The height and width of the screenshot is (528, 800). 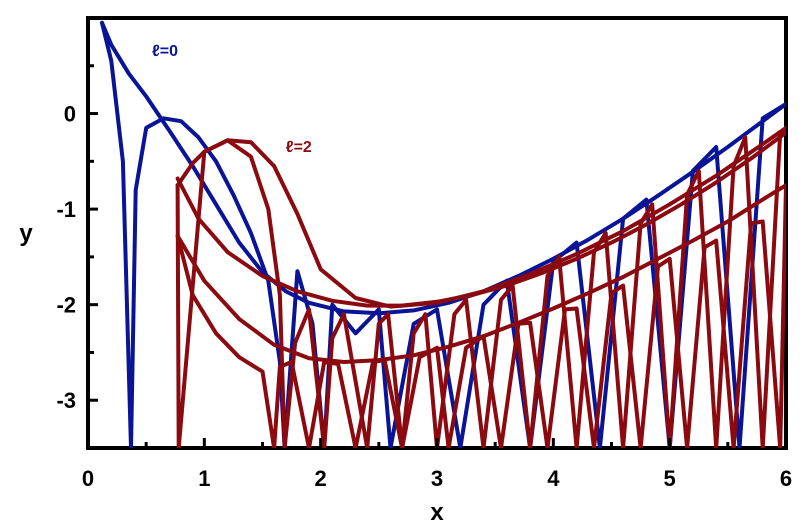 What do you see at coordinates (70, 114) in the screenshot?
I see `y-tick-label: 0` at bounding box center [70, 114].